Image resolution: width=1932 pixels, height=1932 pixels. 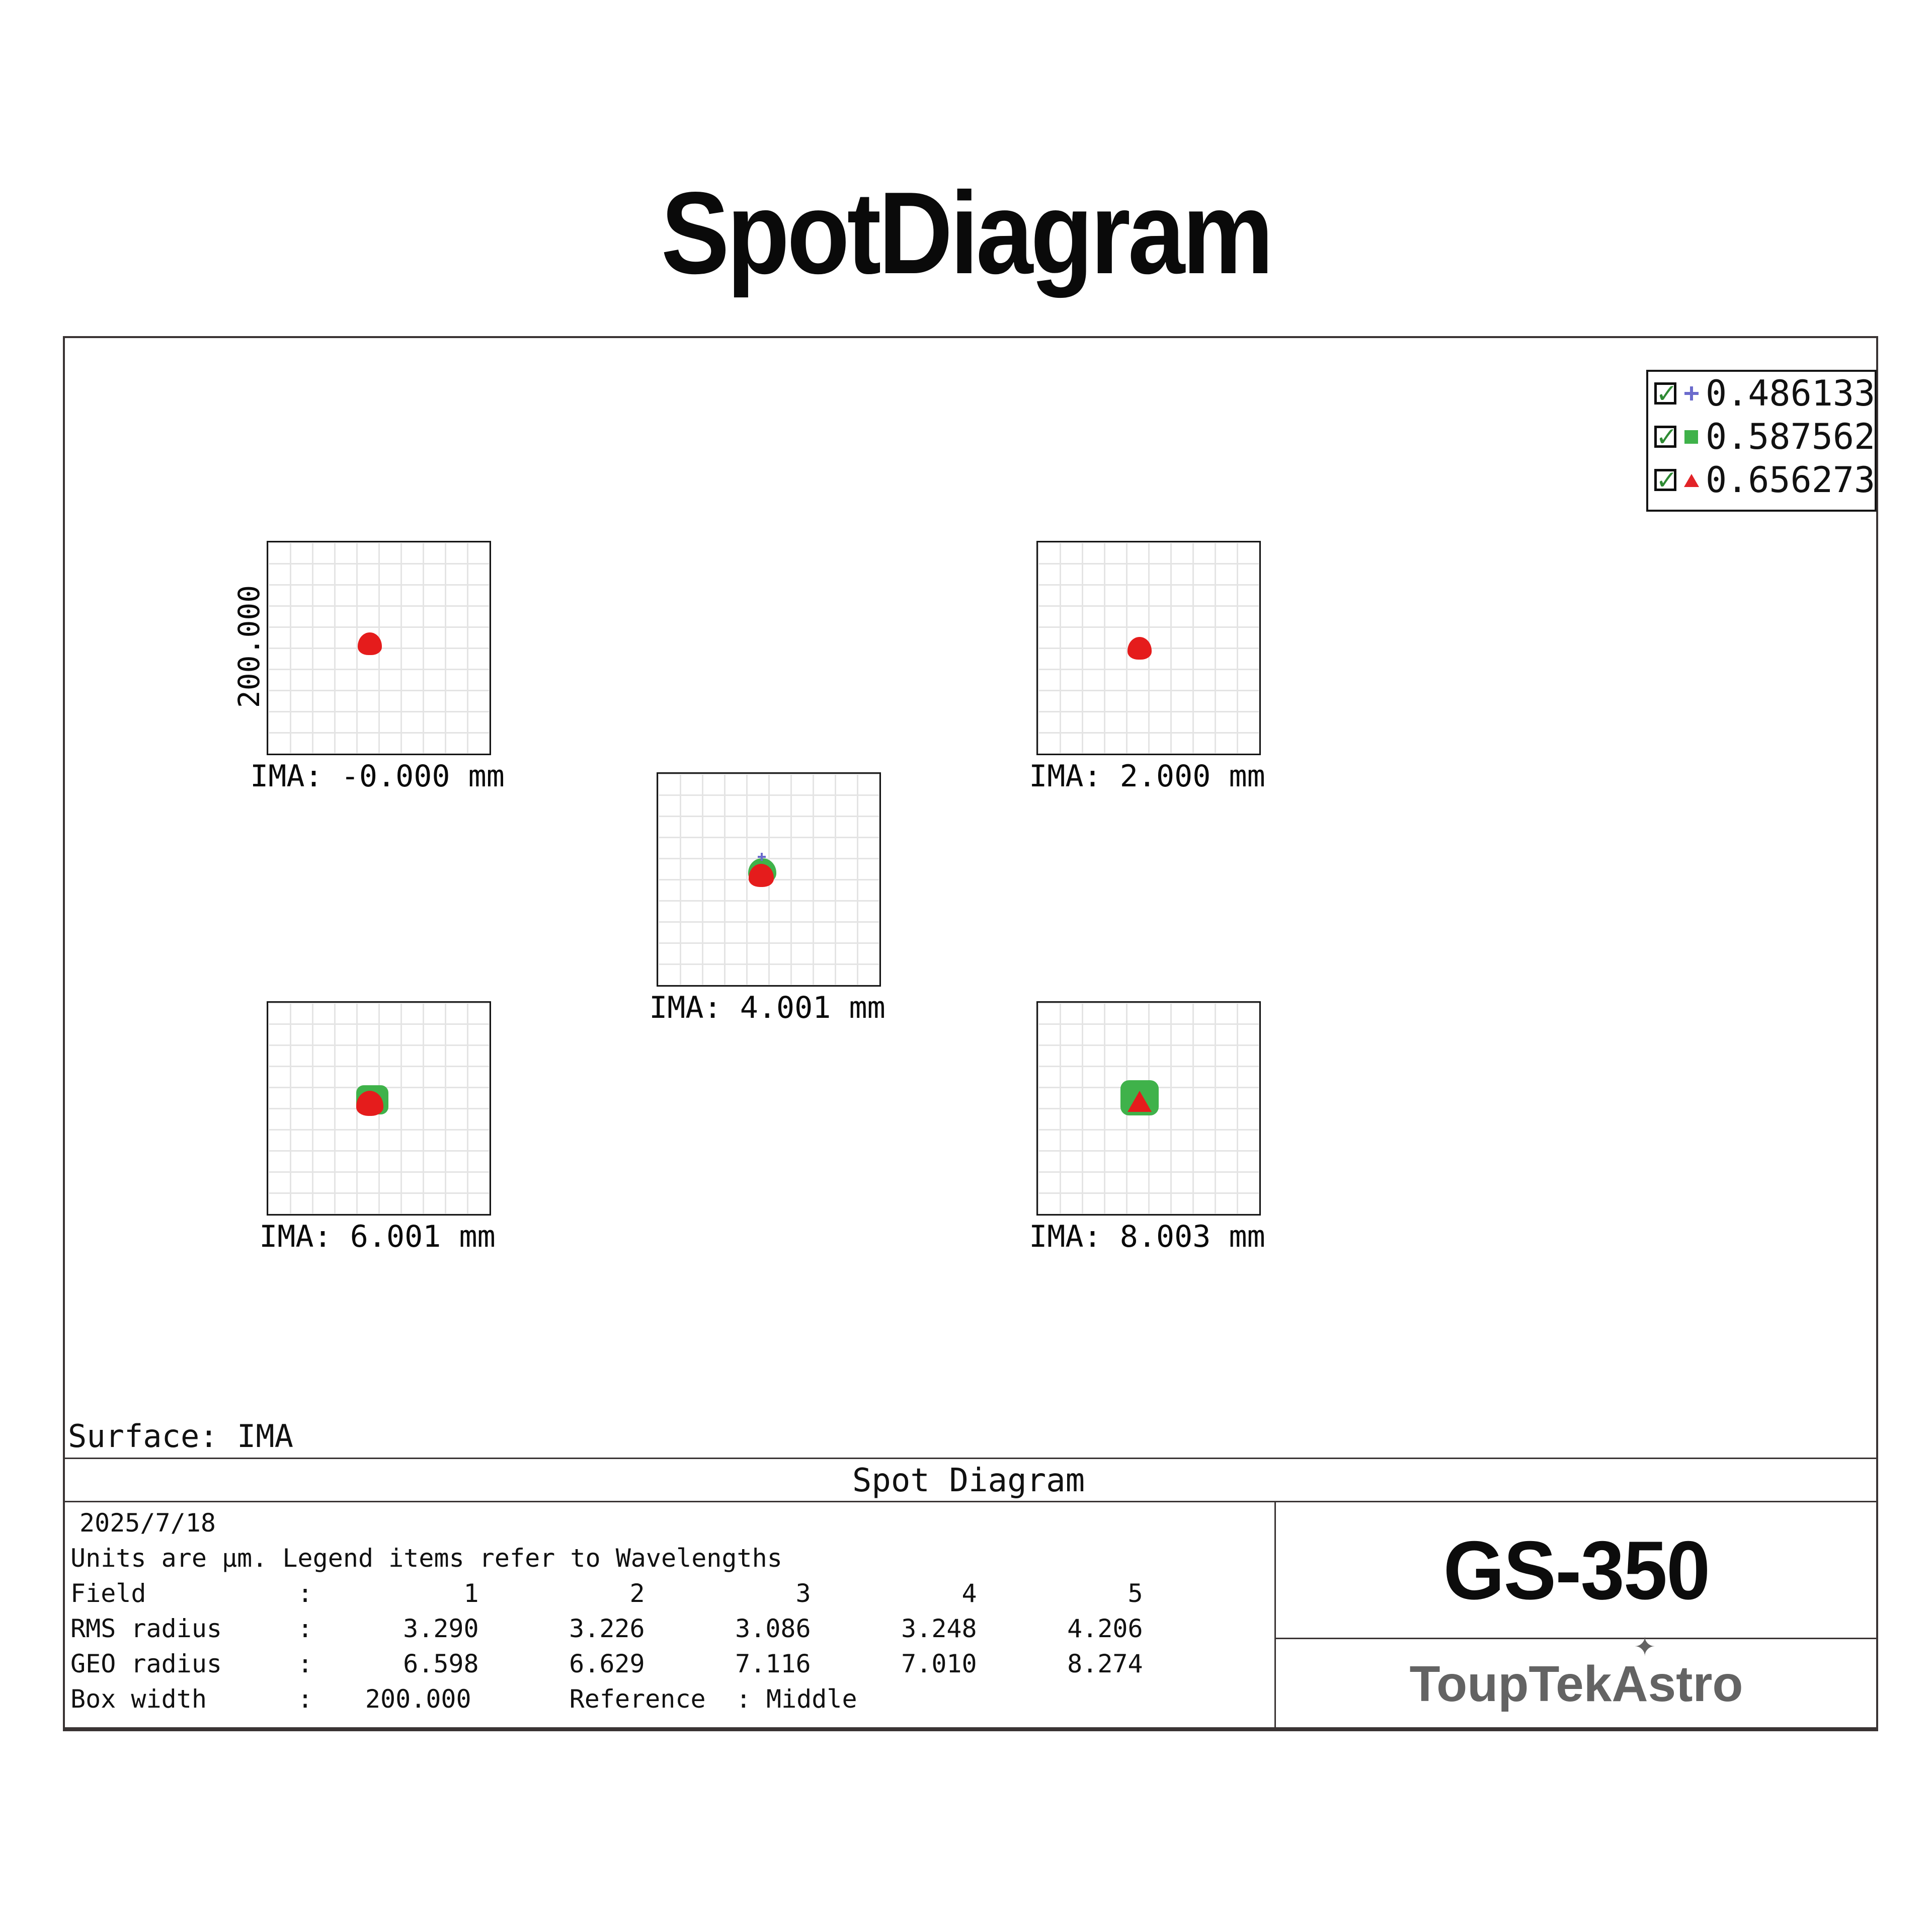 I want to click on geo-value: 6.598, so click(x=441, y=1664).